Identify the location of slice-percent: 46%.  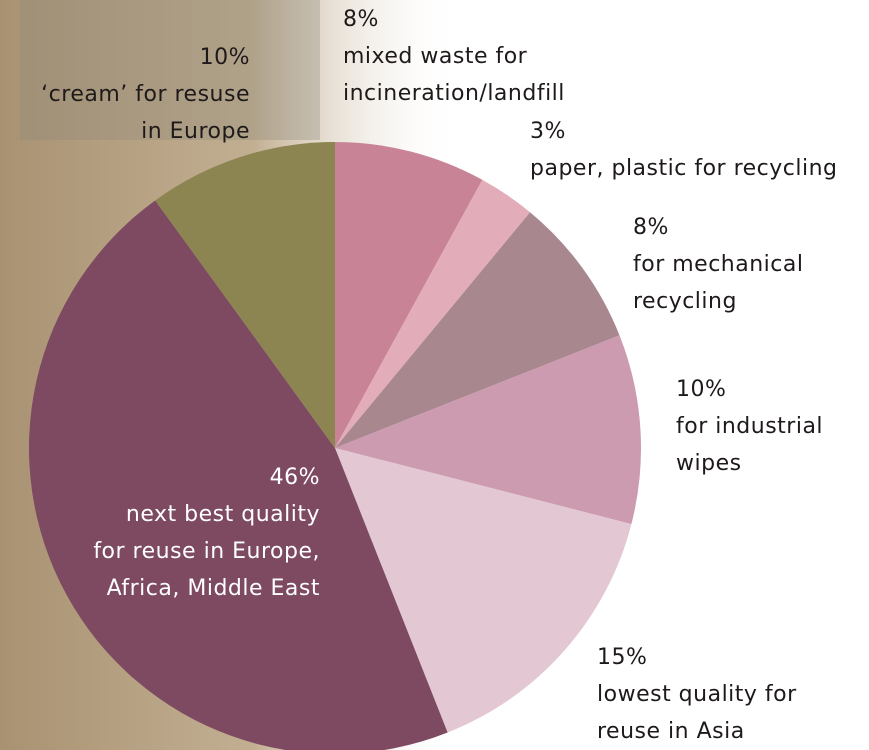
(295, 477).